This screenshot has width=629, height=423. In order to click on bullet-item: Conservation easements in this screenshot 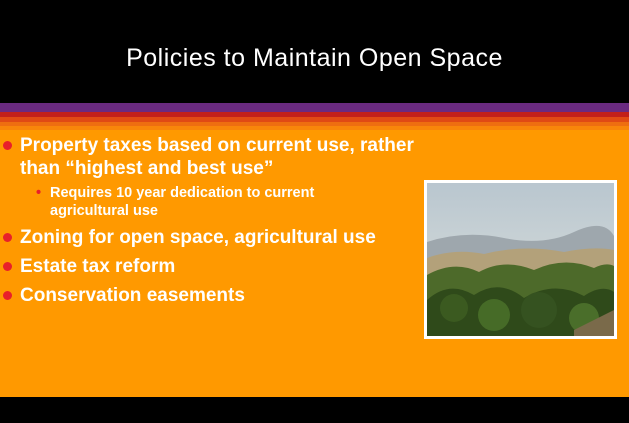, I will do `click(207, 295)`.